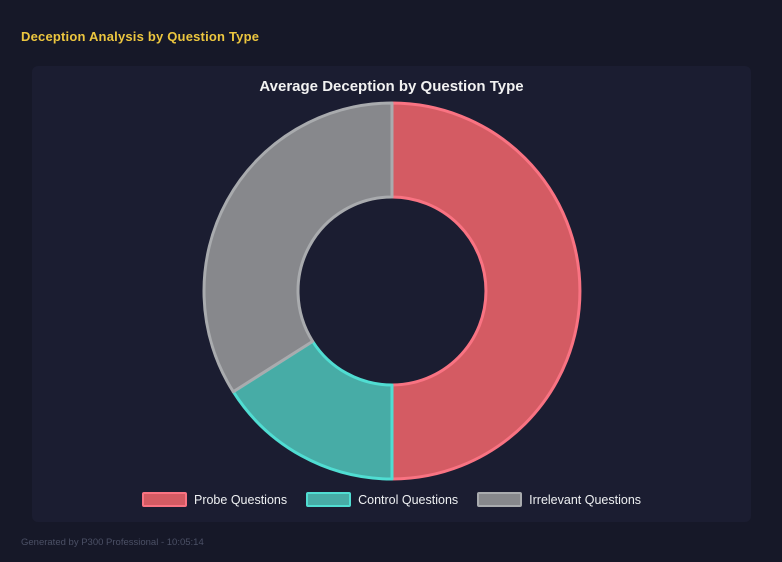  Describe the element at coordinates (140, 36) in the screenshot. I see `page-title: Deception Analysis by Question Type` at that location.